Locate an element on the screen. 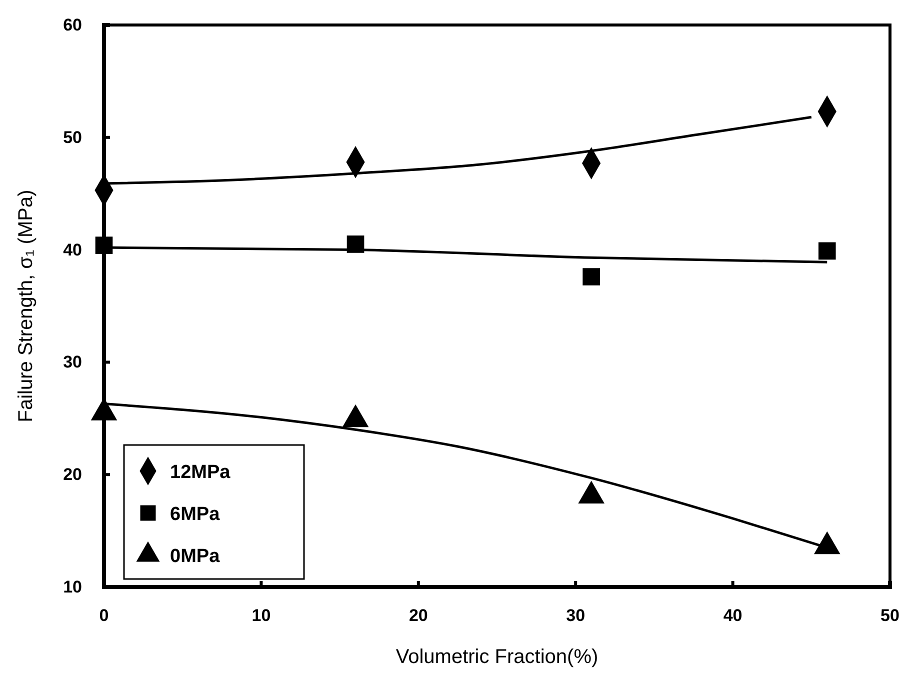 Image resolution: width=904 pixels, height=677 pixels. y-tick-label: 30 is located at coordinates (72, 362).